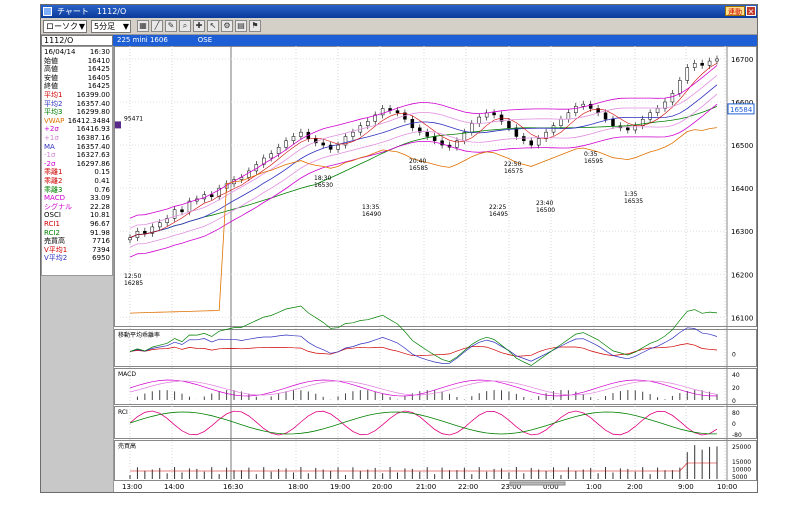 This screenshot has width=800, height=507. What do you see at coordinates (77, 112) in the screenshot?
I see `data-row: 平均3 16299.80` at bounding box center [77, 112].